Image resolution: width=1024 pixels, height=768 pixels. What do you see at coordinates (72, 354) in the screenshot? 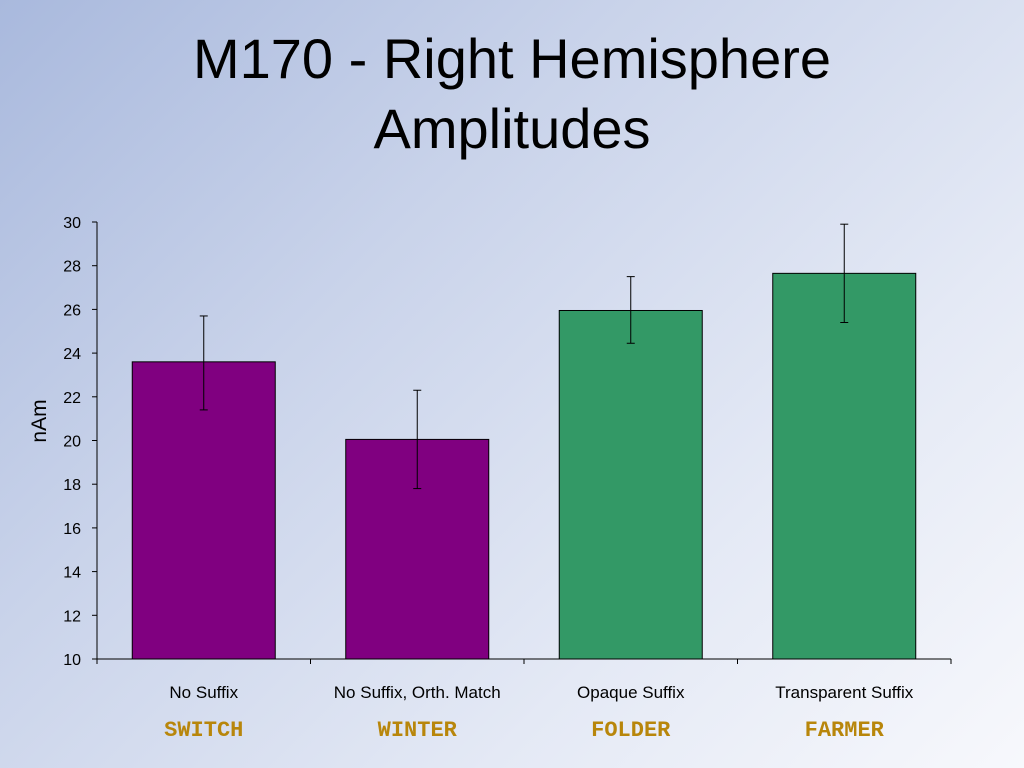
I see `y-tick-label: 24` at bounding box center [72, 354].